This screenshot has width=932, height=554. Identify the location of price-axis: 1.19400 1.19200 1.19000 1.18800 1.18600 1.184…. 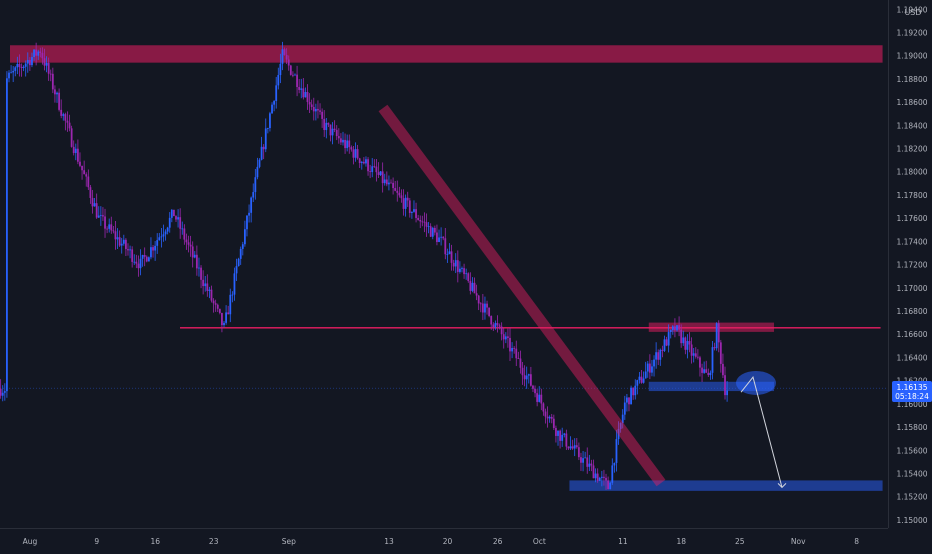
(911, 265).